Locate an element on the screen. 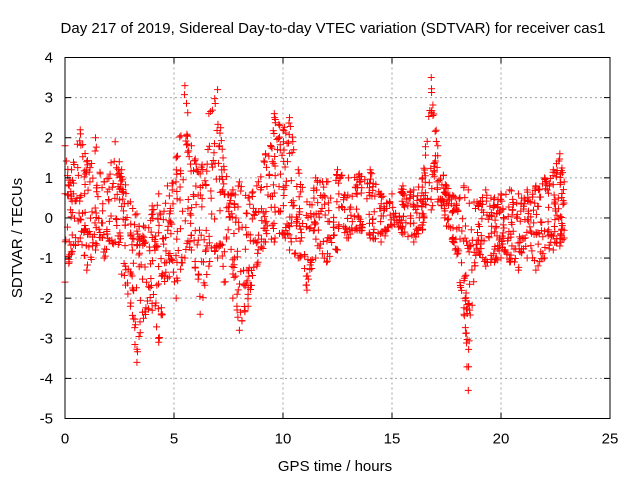 The image size is (640, 480). x-axis-label: GPS time / hours is located at coordinates (335, 466).